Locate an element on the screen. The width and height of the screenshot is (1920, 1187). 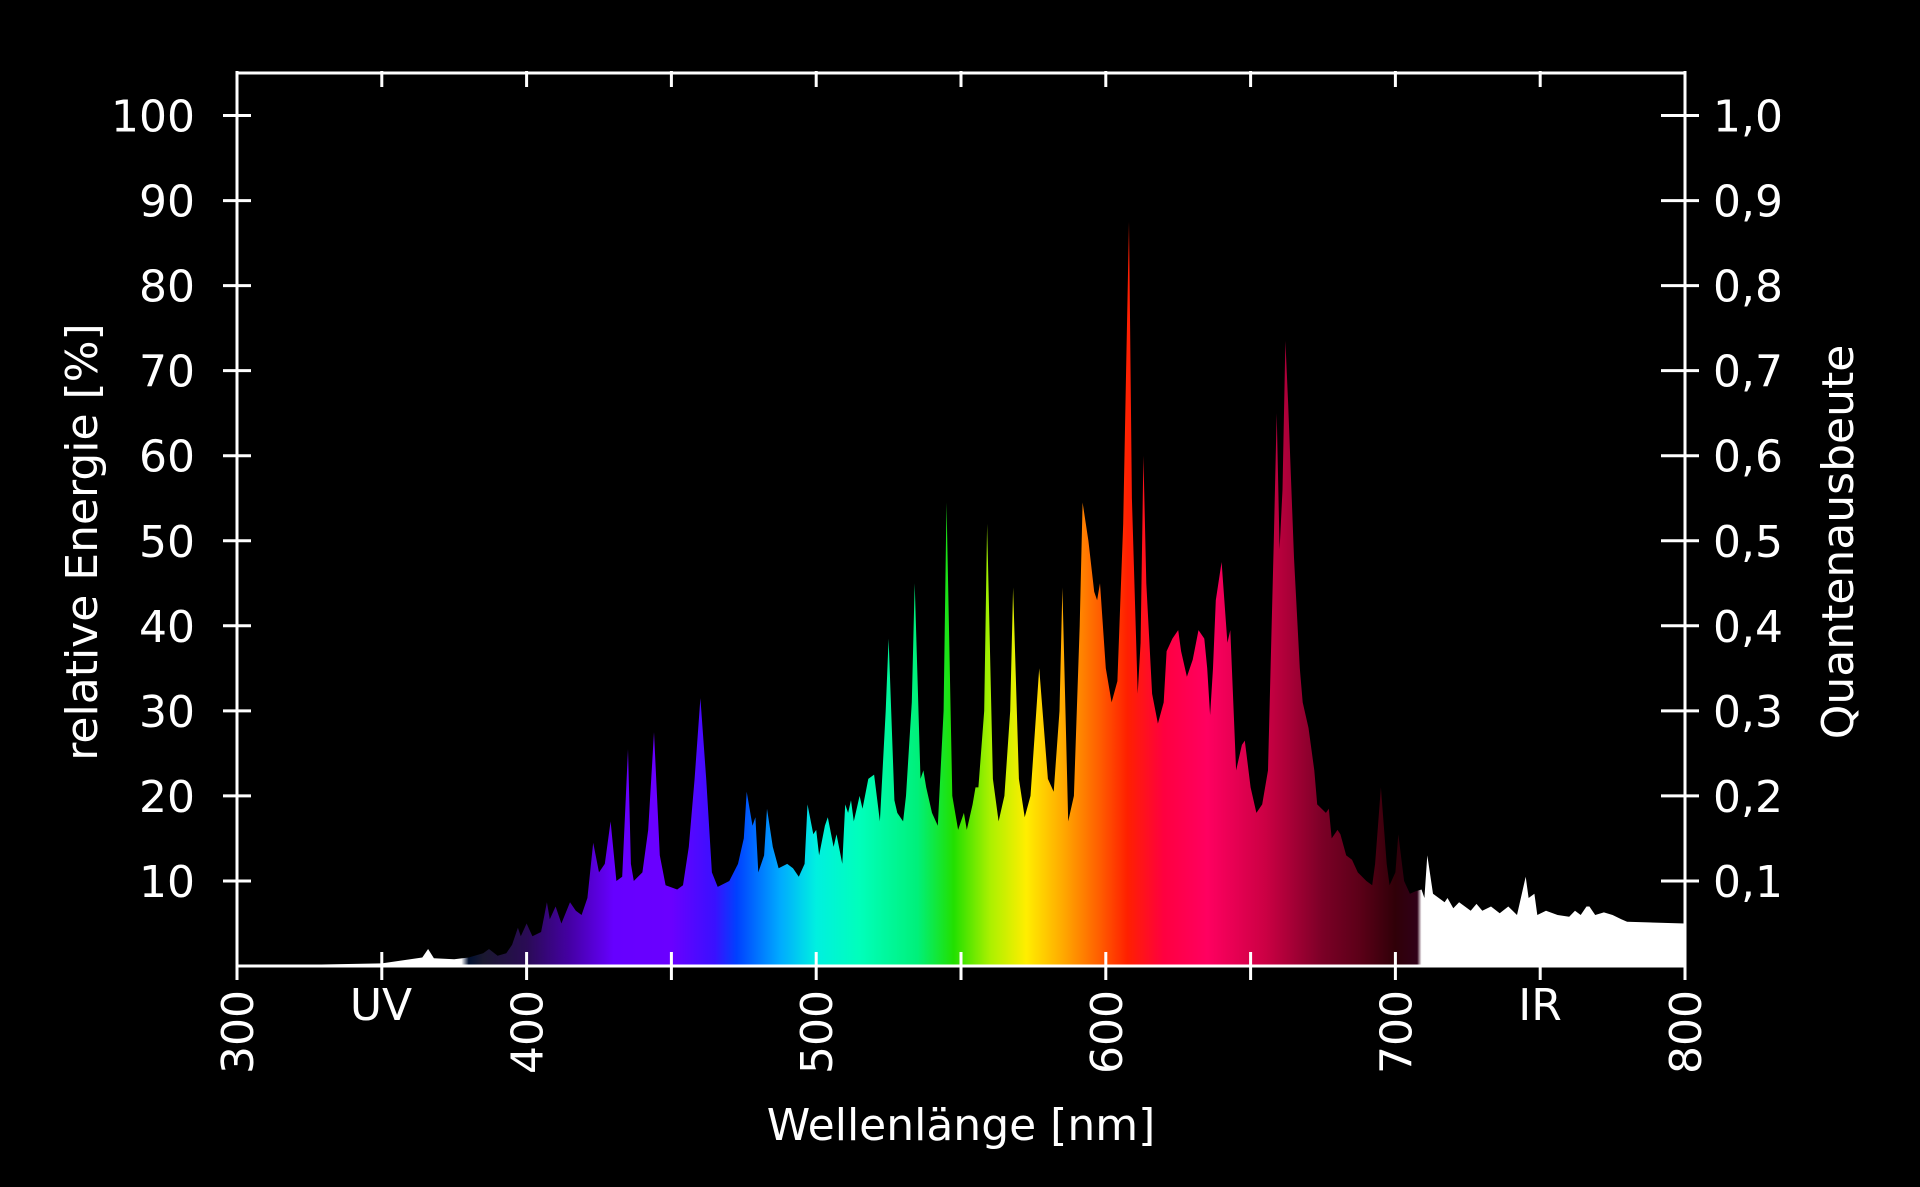
band-label-uv: UV is located at coordinates (381, 1005).